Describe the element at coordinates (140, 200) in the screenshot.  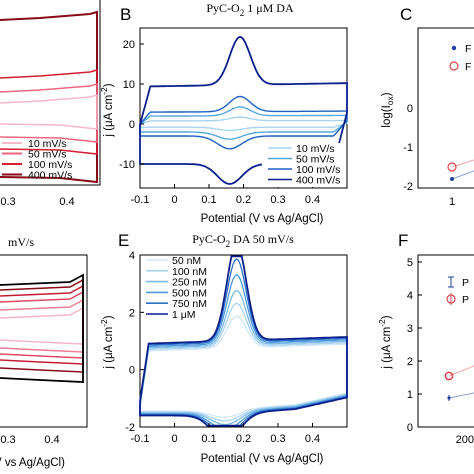
I see `panel-b-x-tick-0: -0.1` at that location.